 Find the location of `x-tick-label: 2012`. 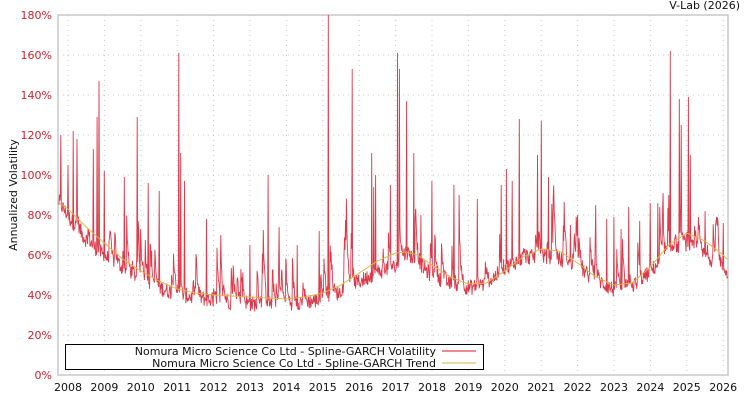

x-tick-label: 2012 is located at coordinates (214, 387).